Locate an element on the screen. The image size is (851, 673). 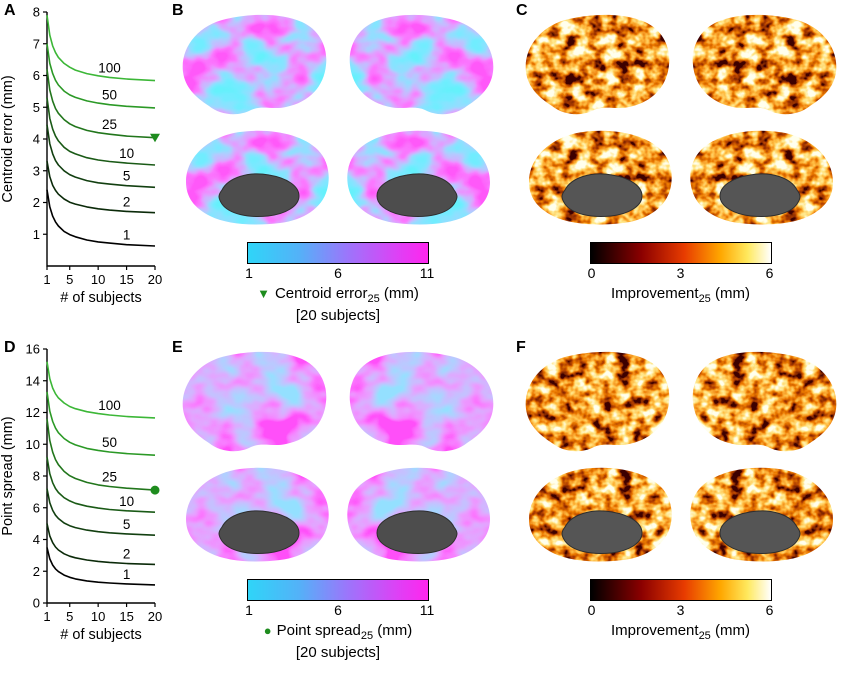
colorbar-tick-mid: 3 is located at coordinates (680, 610).